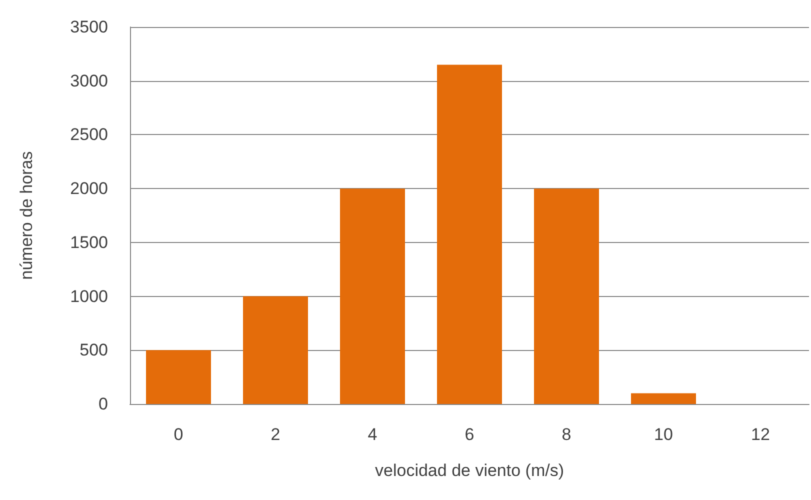  What do you see at coordinates (89, 80) in the screenshot?
I see `y-tick-label: 3000` at bounding box center [89, 80].